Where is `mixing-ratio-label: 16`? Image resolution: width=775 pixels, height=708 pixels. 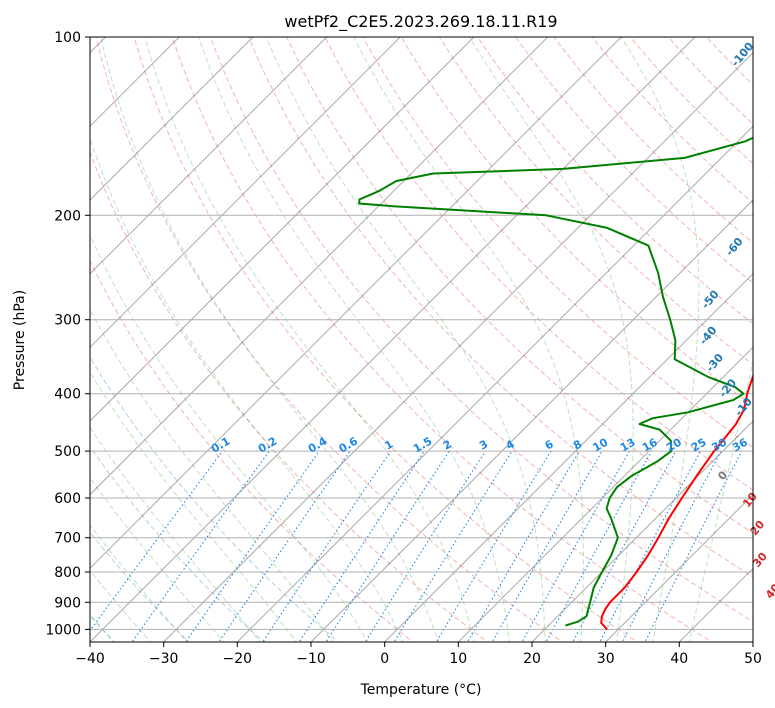
mixing-ratio-label: 16 is located at coordinates (650, 444).